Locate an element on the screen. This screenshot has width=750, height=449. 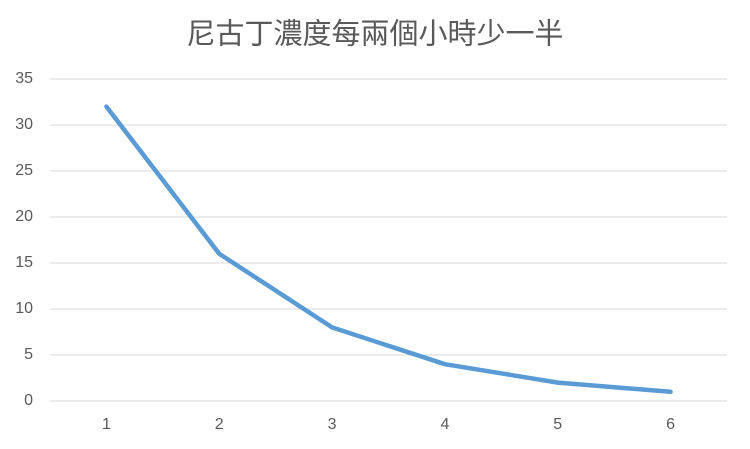
y-tick-label: 20 is located at coordinates (24, 216).